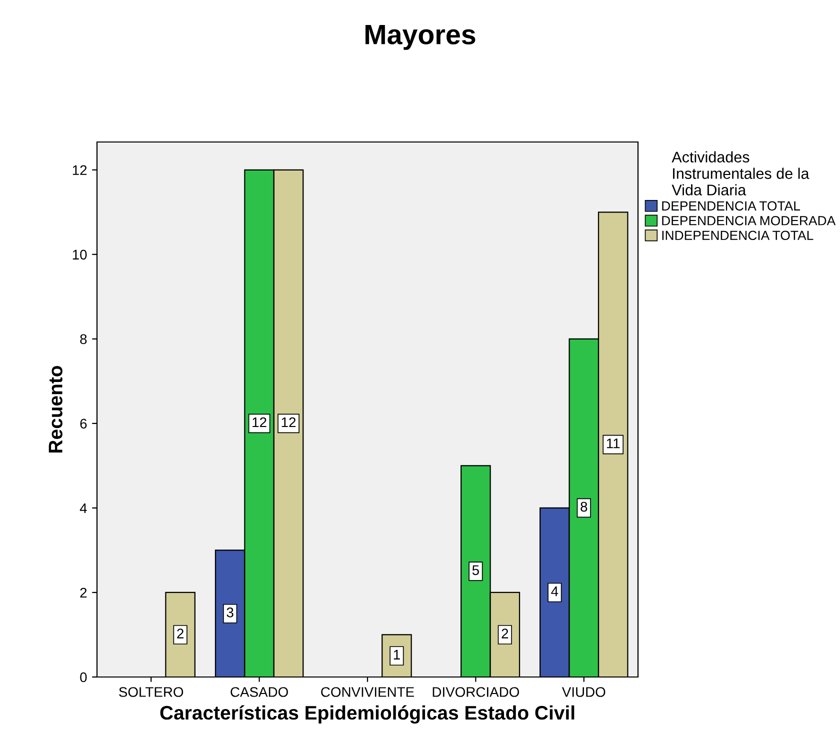  Describe the element at coordinates (421, 37) in the screenshot. I see `chart-title: Mayores` at that location.